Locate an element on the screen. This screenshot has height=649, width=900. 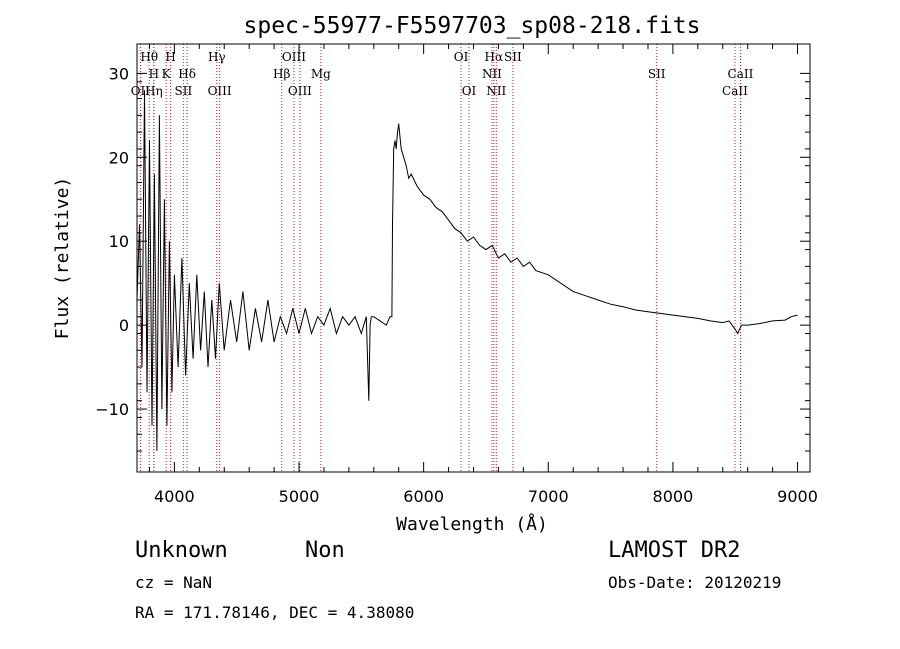
chart-title: spec-55977-F5597703_sp08-218.fits is located at coordinates (472, 26).